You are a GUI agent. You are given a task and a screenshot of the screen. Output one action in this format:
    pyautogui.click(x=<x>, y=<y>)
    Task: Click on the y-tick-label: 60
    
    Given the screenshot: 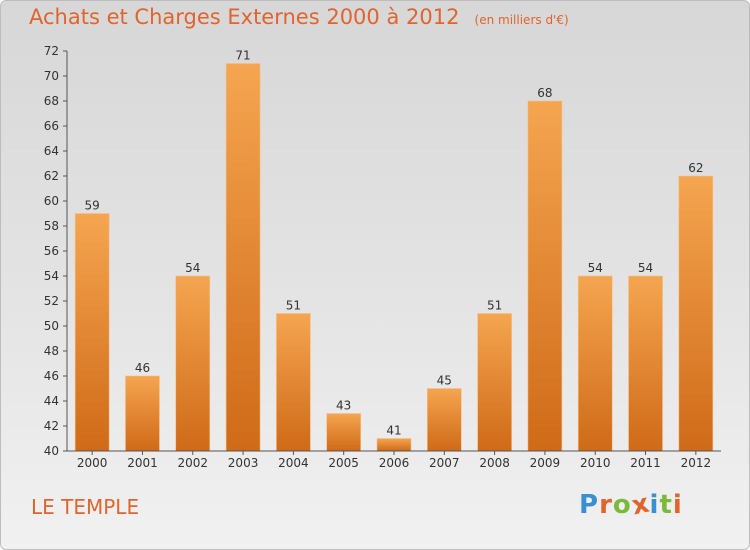 What is the action you would take?
    pyautogui.click(x=51, y=201)
    